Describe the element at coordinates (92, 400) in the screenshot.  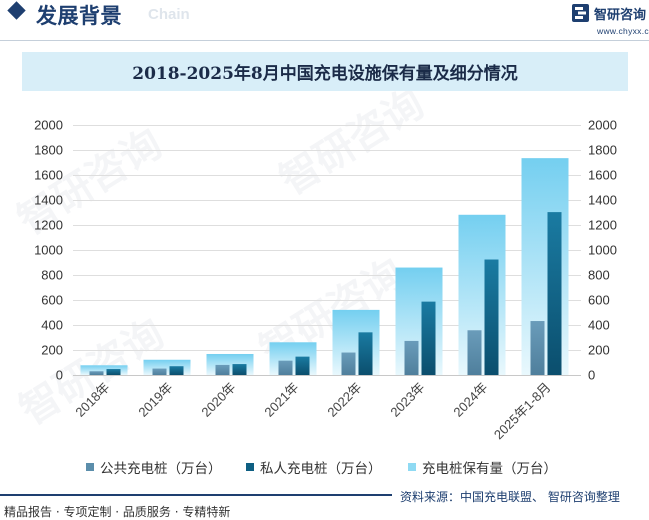
I see `x-tick-label: 2018年` at that location.